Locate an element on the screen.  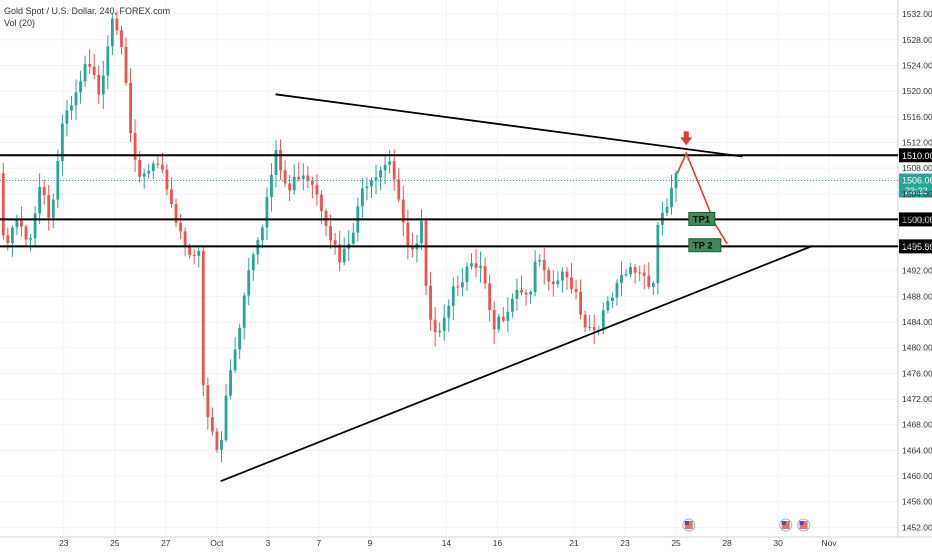
x-tick-label: 14 is located at coordinates (447, 543).